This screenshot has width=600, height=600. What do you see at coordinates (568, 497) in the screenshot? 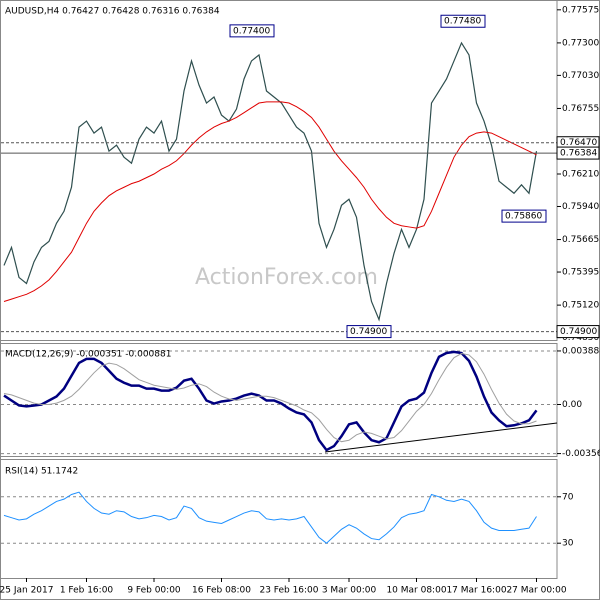
I see `y-tick-label: 70` at bounding box center [568, 497].